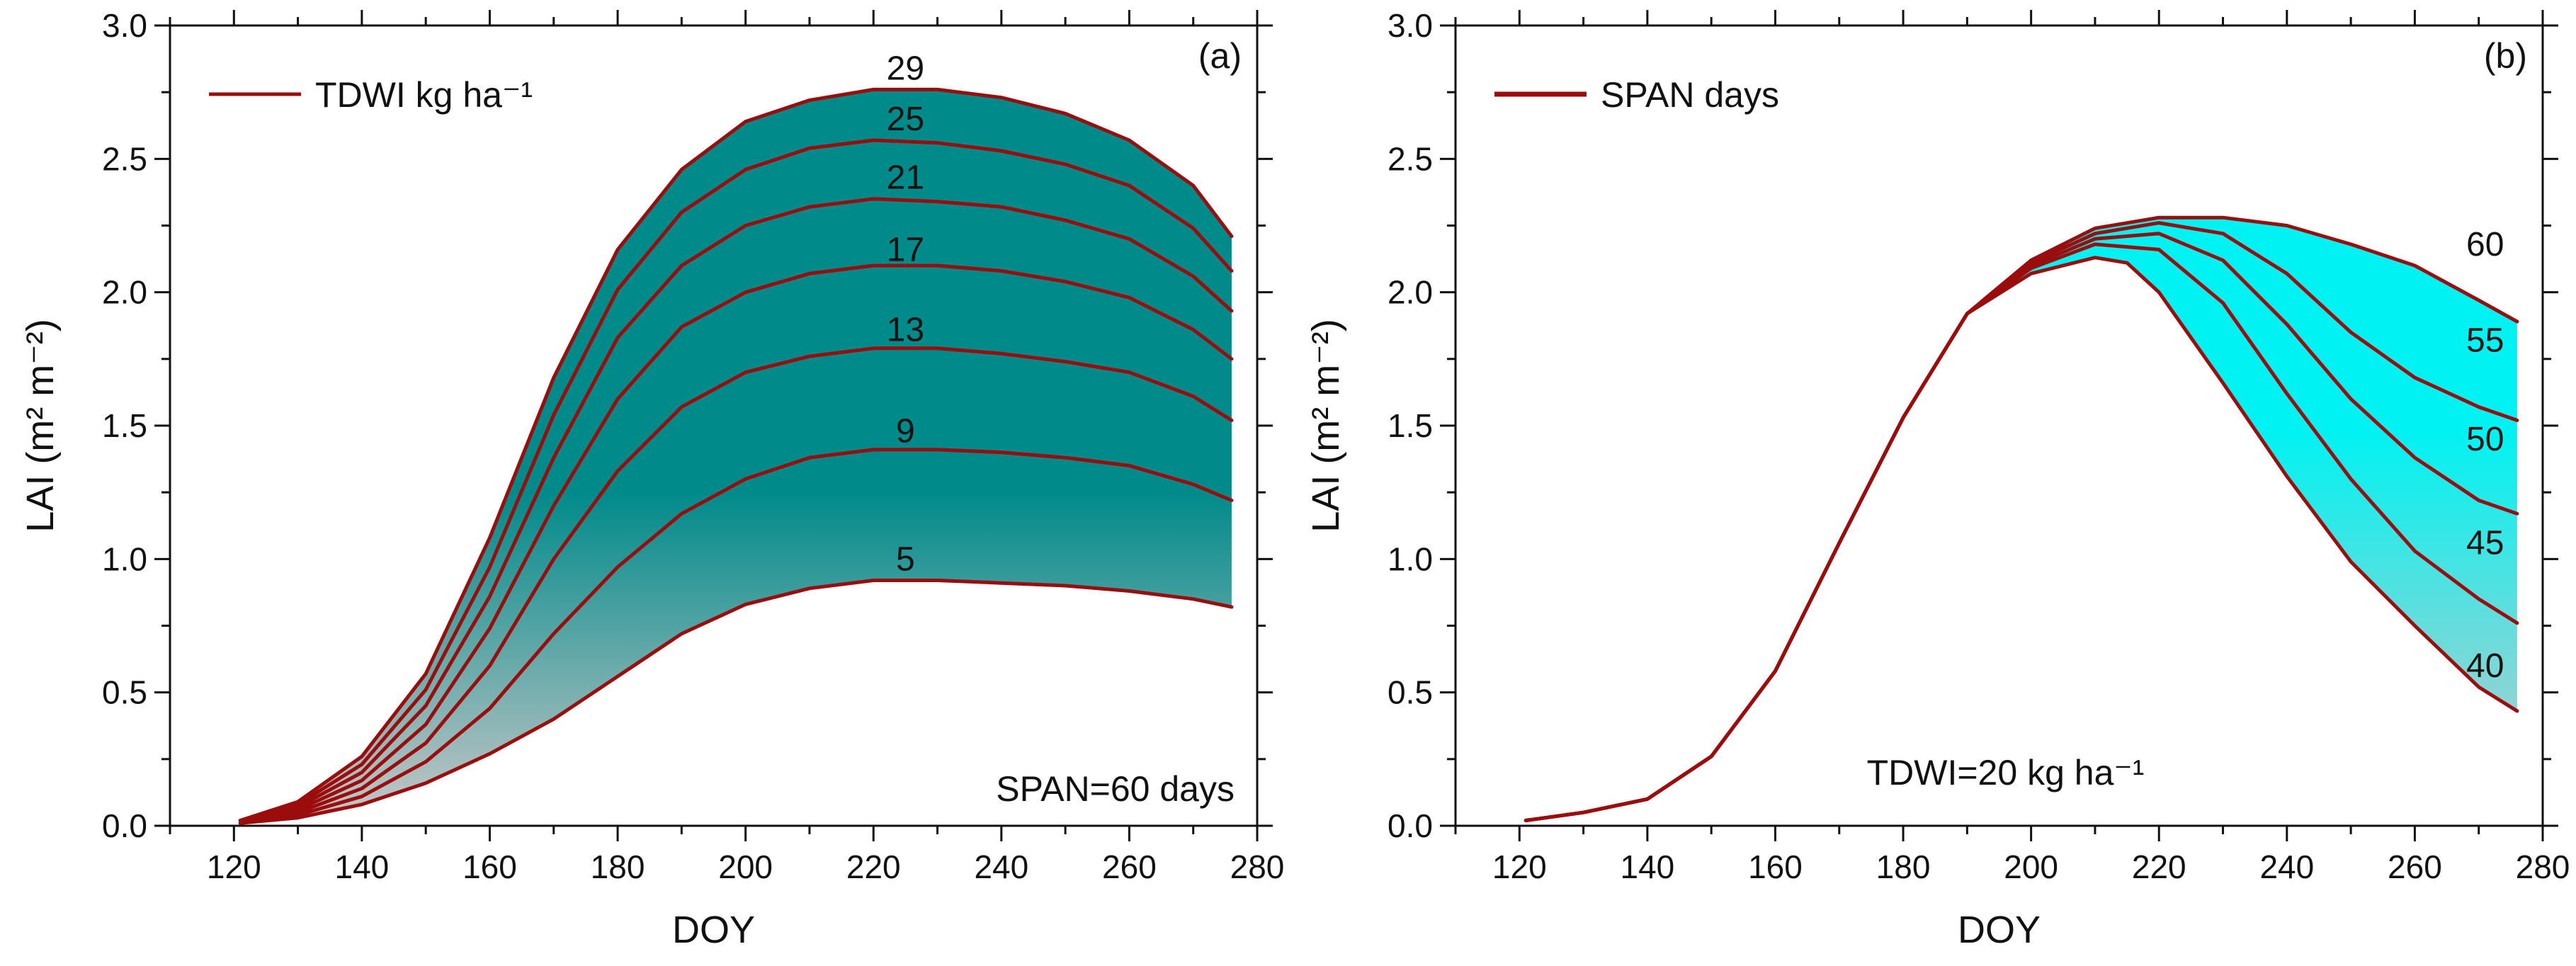 This screenshot has height=966, width=2576. What do you see at coordinates (124, 692) in the screenshot?
I see `panel-a-y-tick-label: 0.5` at bounding box center [124, 692].